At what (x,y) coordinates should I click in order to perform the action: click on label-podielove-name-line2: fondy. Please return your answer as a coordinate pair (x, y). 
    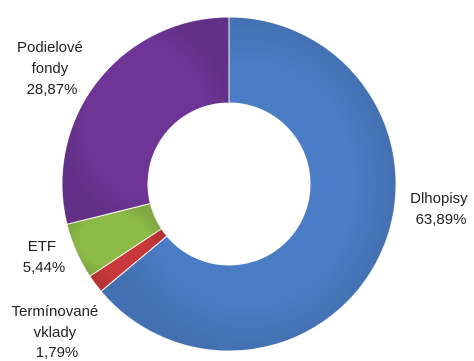
    Looking at the image, I should click on (50, 68).